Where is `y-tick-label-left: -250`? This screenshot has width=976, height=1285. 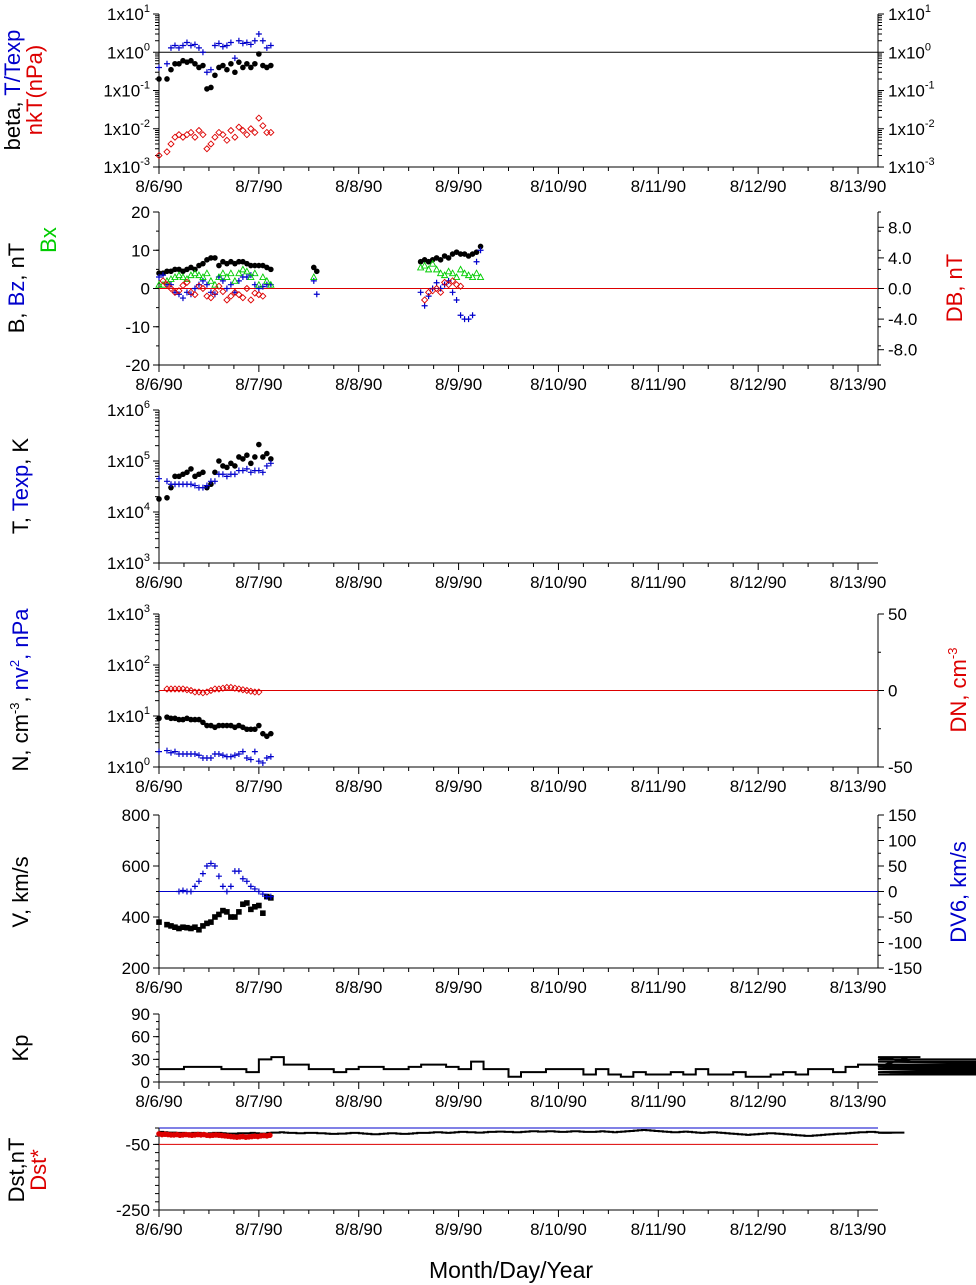
y-tick-label-left: -250 is located at coordinates (133, 1210).